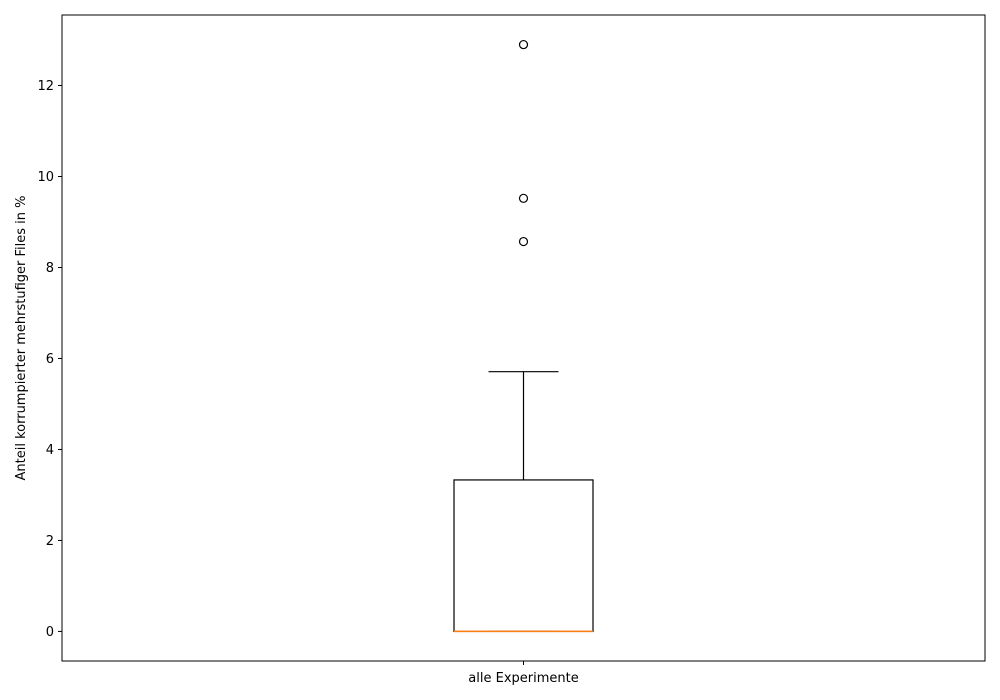 The image size is (1000, 700). I want to click on x-tick-label: alle Experimente, so click(523, 678).